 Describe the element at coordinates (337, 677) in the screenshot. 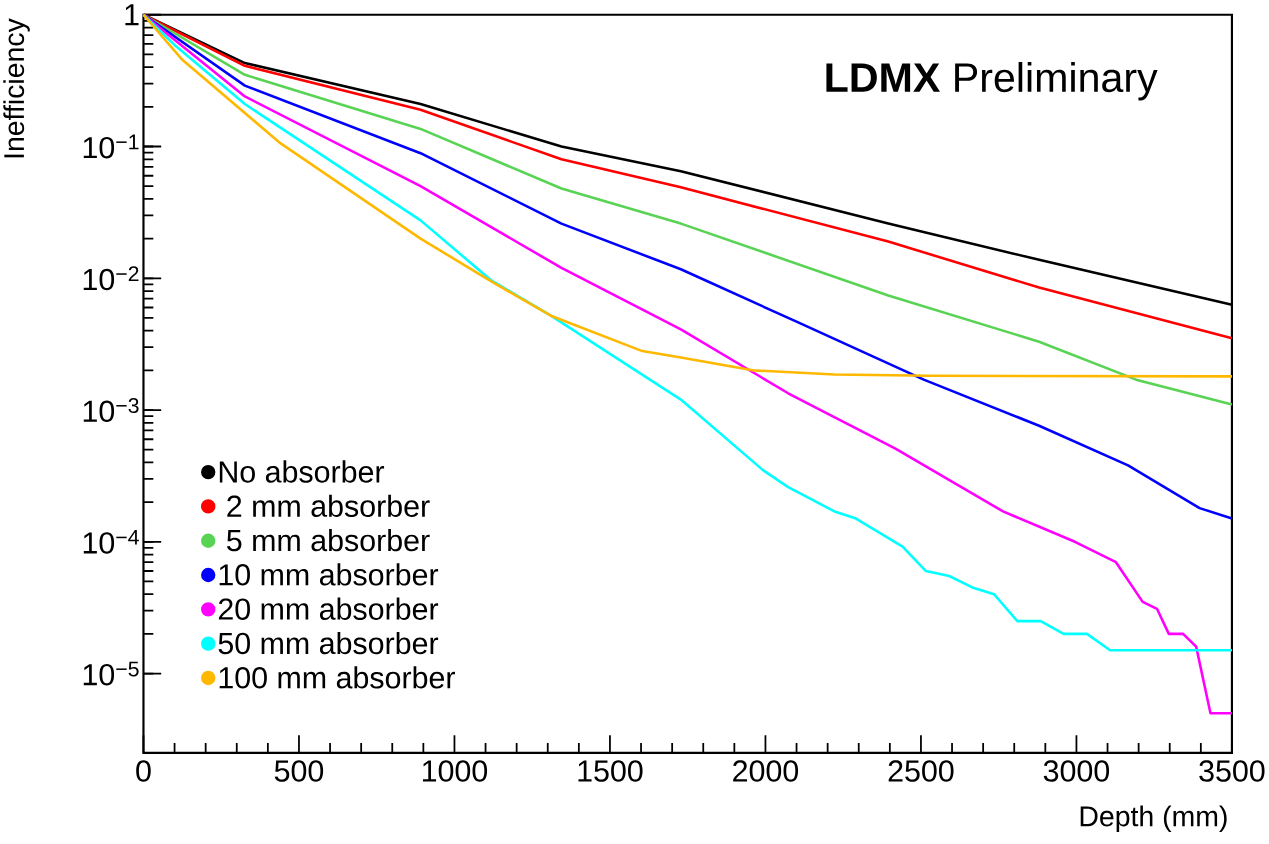

I see `legend-label: 100 mm absorber` at that location.